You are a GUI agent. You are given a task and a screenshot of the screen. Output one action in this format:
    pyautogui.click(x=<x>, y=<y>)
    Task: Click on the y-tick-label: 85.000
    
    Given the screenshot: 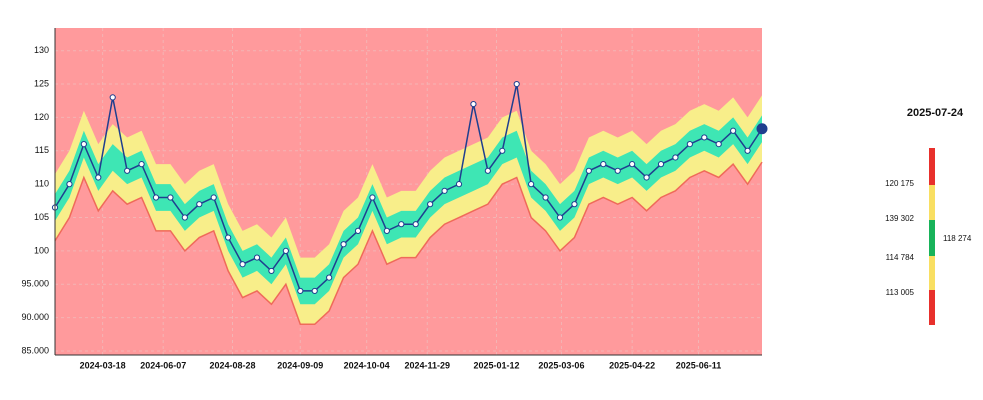 What is the action you would take?
    pyautogui.click(x=35, y=350)
    